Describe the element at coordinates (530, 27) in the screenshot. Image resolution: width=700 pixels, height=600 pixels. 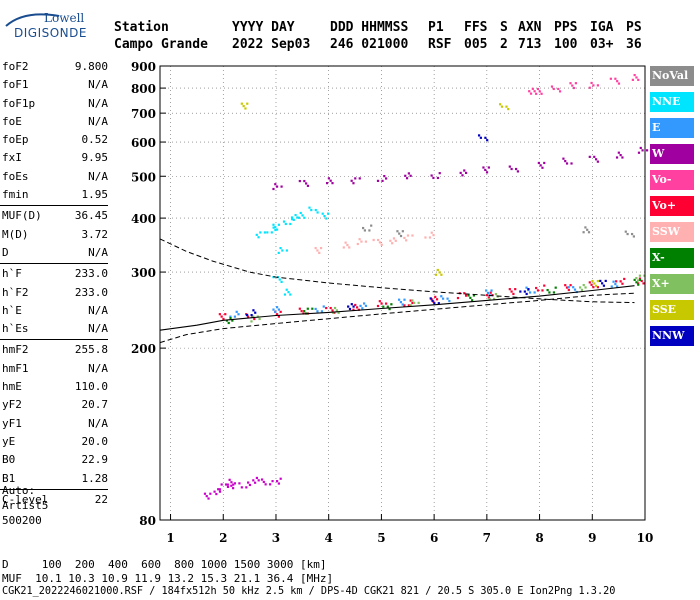
I see `header-label-6: AXN` at that location.